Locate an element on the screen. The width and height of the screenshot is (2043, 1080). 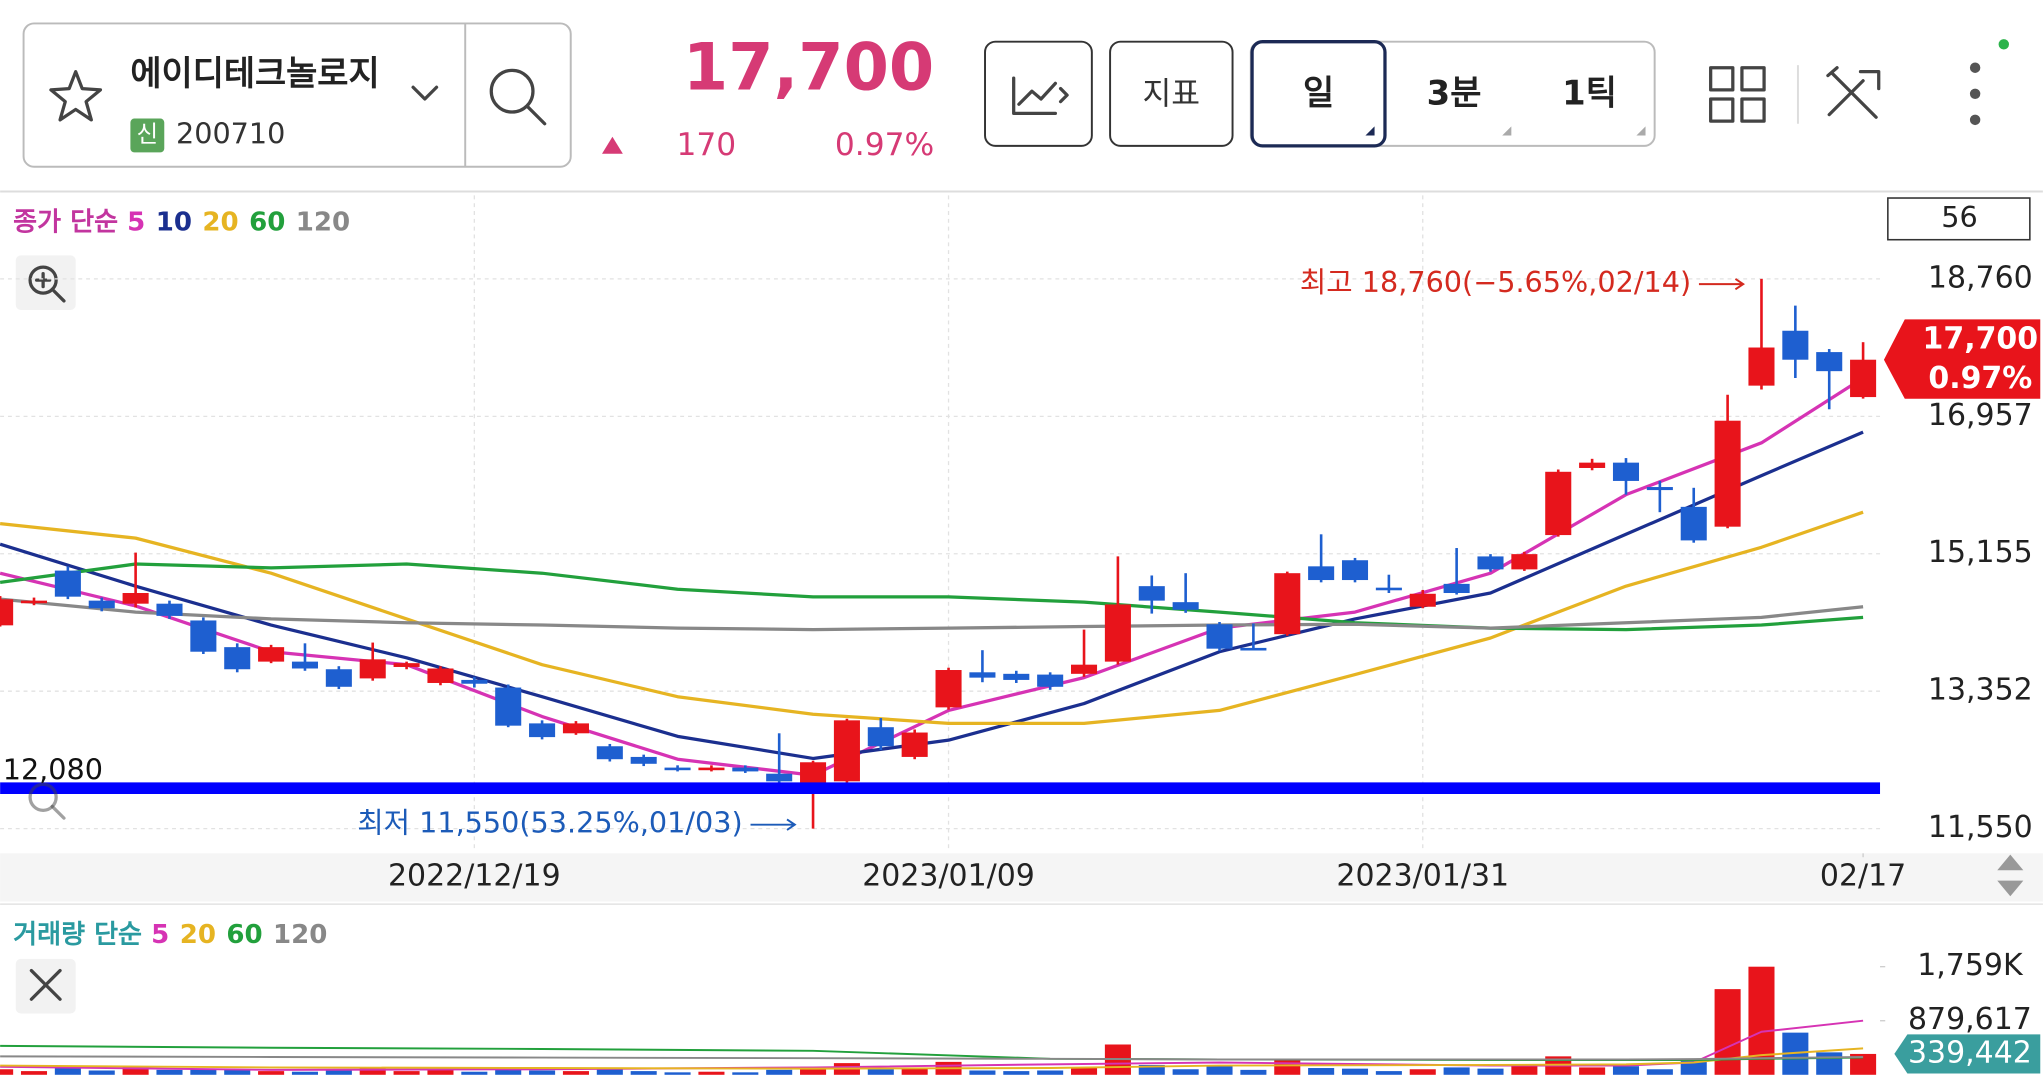
indicator-button is located at coordinates (1171, 93).